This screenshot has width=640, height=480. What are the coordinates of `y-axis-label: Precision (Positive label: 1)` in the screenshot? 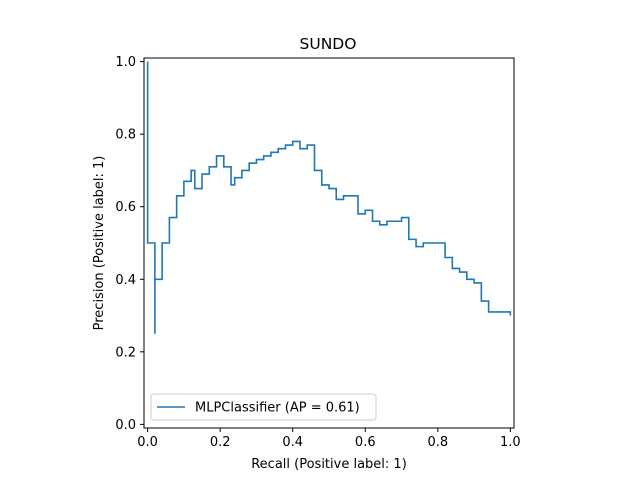 It's located at (99, 243).